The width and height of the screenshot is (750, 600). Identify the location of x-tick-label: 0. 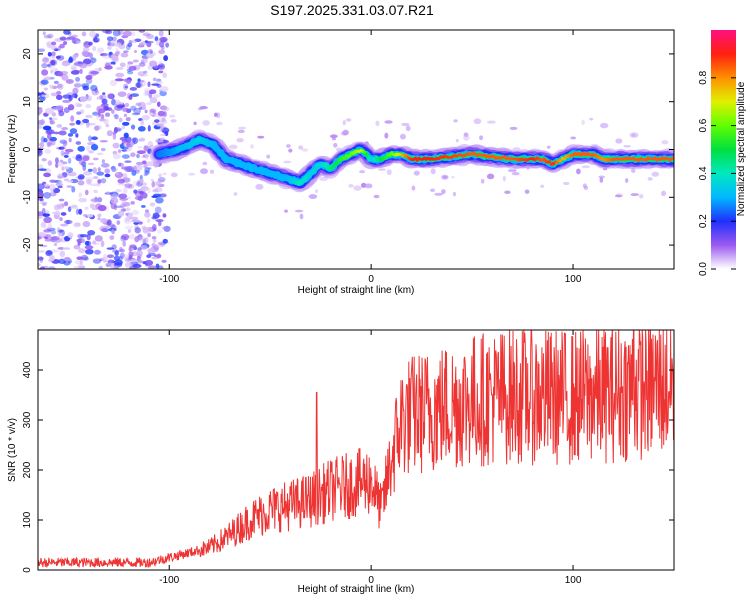
(371, 279).